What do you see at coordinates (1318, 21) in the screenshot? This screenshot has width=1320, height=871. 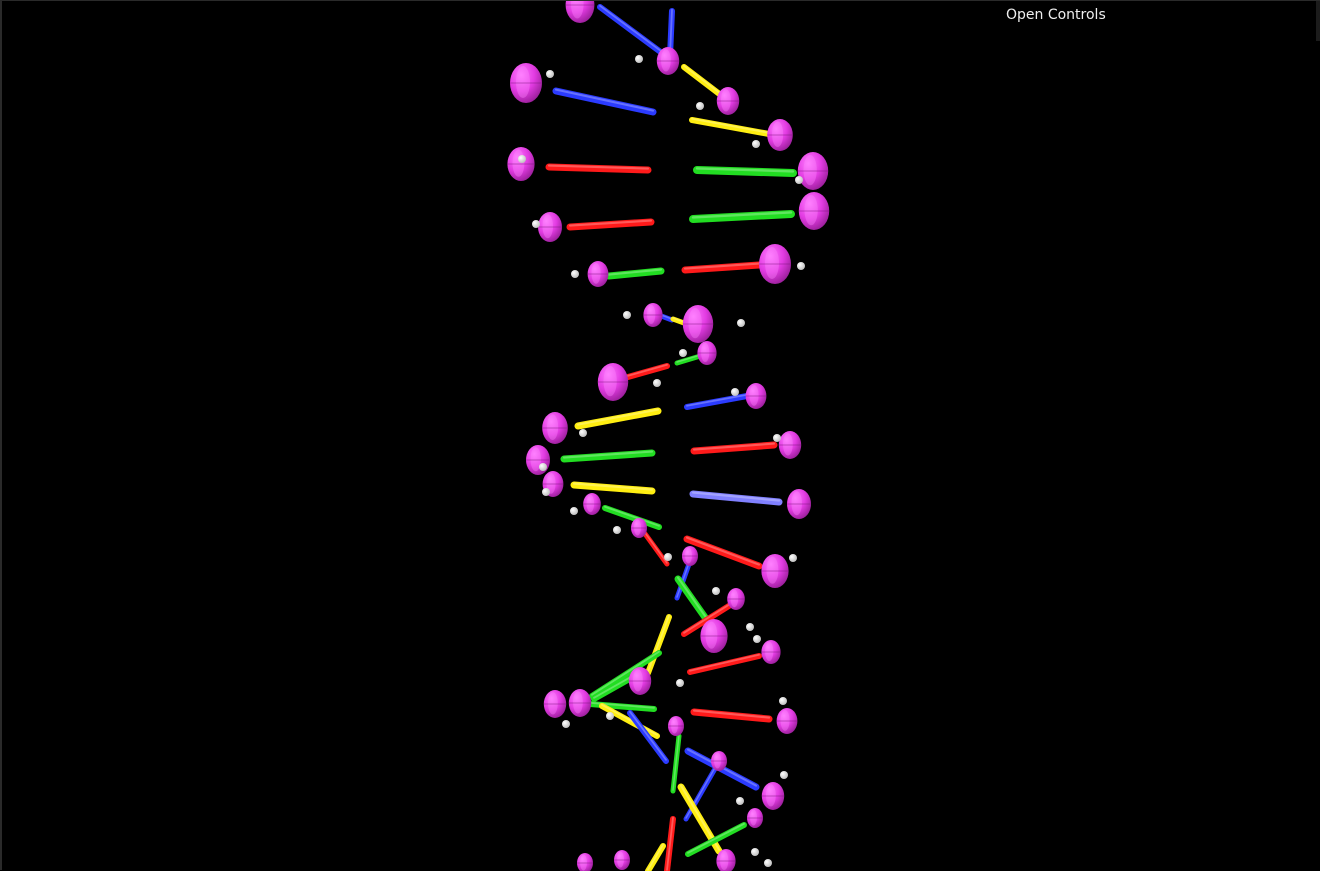 I see `scrollbar` at bounding box center [1318, 21].